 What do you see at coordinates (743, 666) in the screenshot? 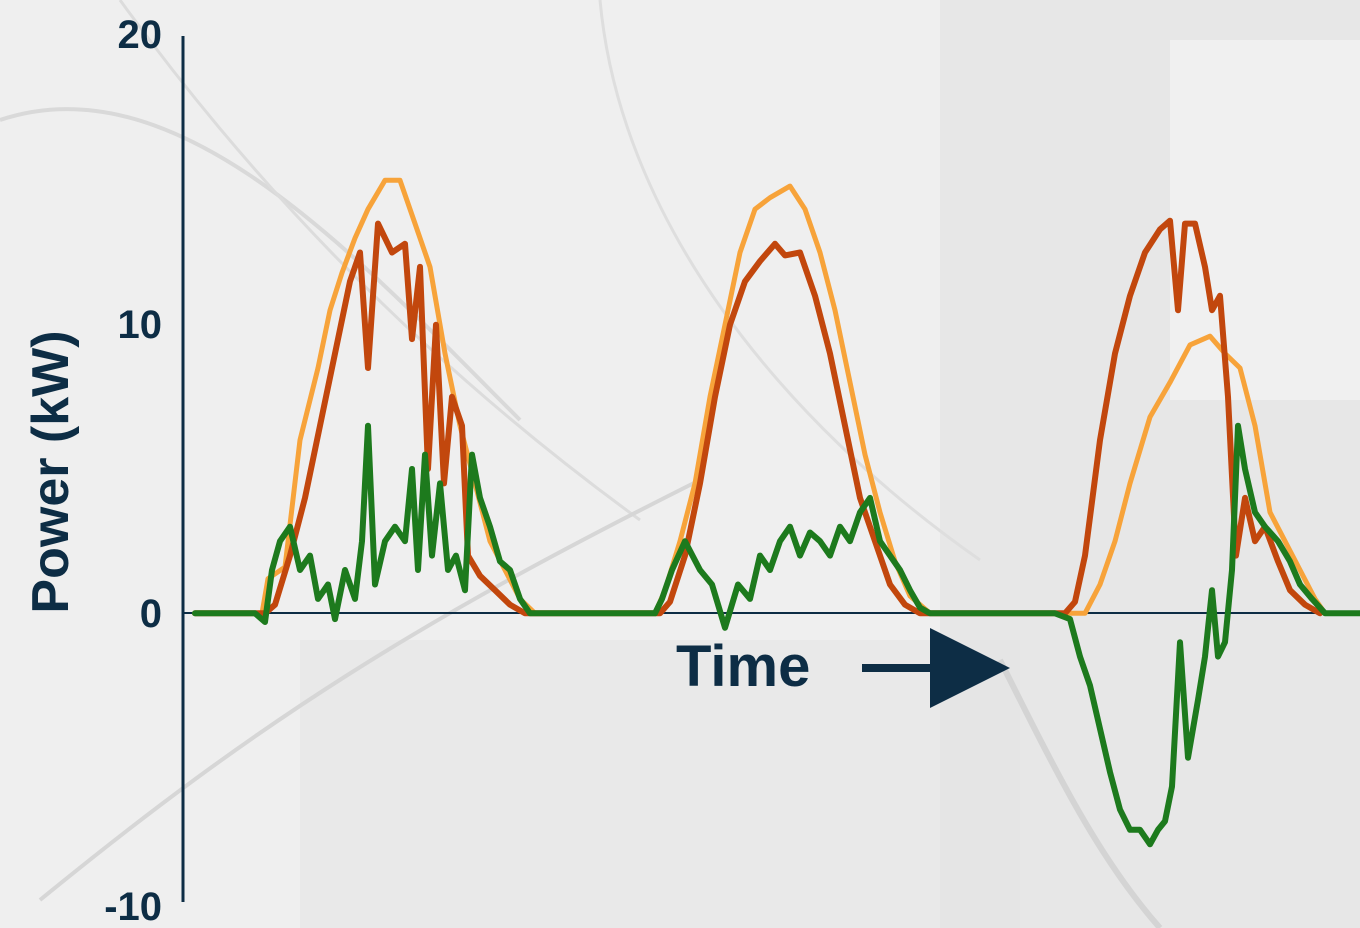
I see `x-axis-title: Time` at bounding box center [743, 666].